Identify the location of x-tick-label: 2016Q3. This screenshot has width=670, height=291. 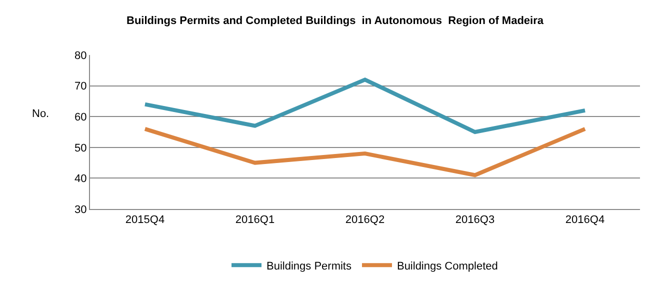
(475, 220).